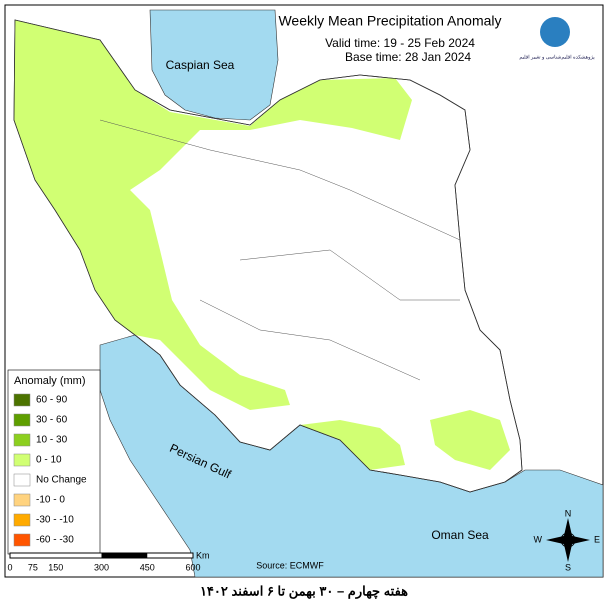 The width and height of the screenshot is (609, 614). What do you see at coordinates (55, 520) in the screenshot?
I see `legend-label: -30 - -10` at bounding box center [55, 520].